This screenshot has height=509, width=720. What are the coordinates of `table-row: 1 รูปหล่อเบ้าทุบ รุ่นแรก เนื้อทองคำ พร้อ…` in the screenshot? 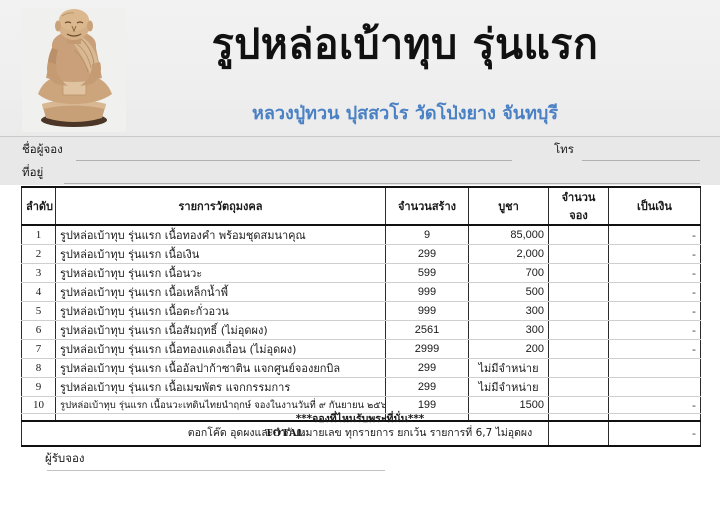 It's located at (361, 234).